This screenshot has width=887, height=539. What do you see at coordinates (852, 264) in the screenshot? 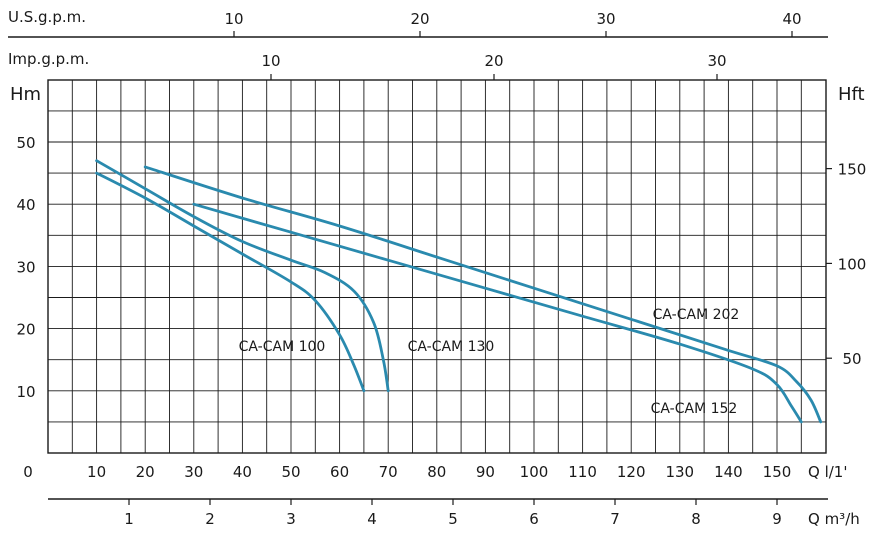
I see `hft-tick-label: 100` at bounding box center [852, 264].